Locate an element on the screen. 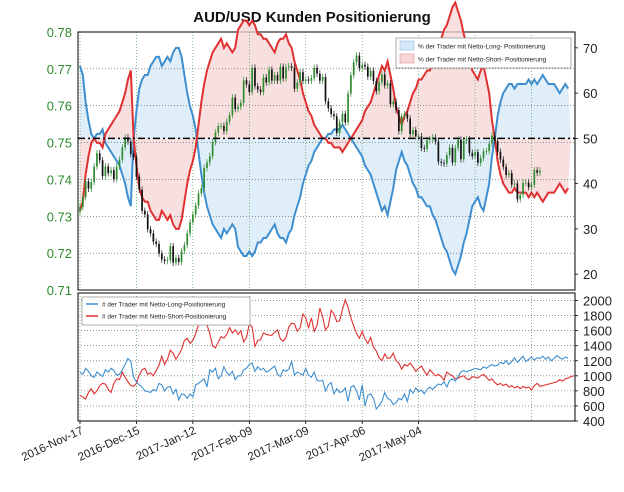 Image resolution: width=624 pixels, height=492 pixels. price-tick-label: 0.74 is located at coordinates (59, 179).